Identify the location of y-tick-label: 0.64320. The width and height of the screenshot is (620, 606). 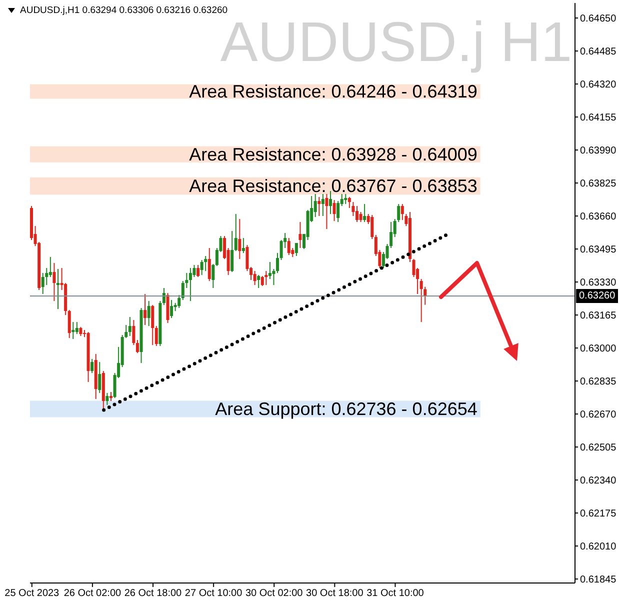
(598, 85).